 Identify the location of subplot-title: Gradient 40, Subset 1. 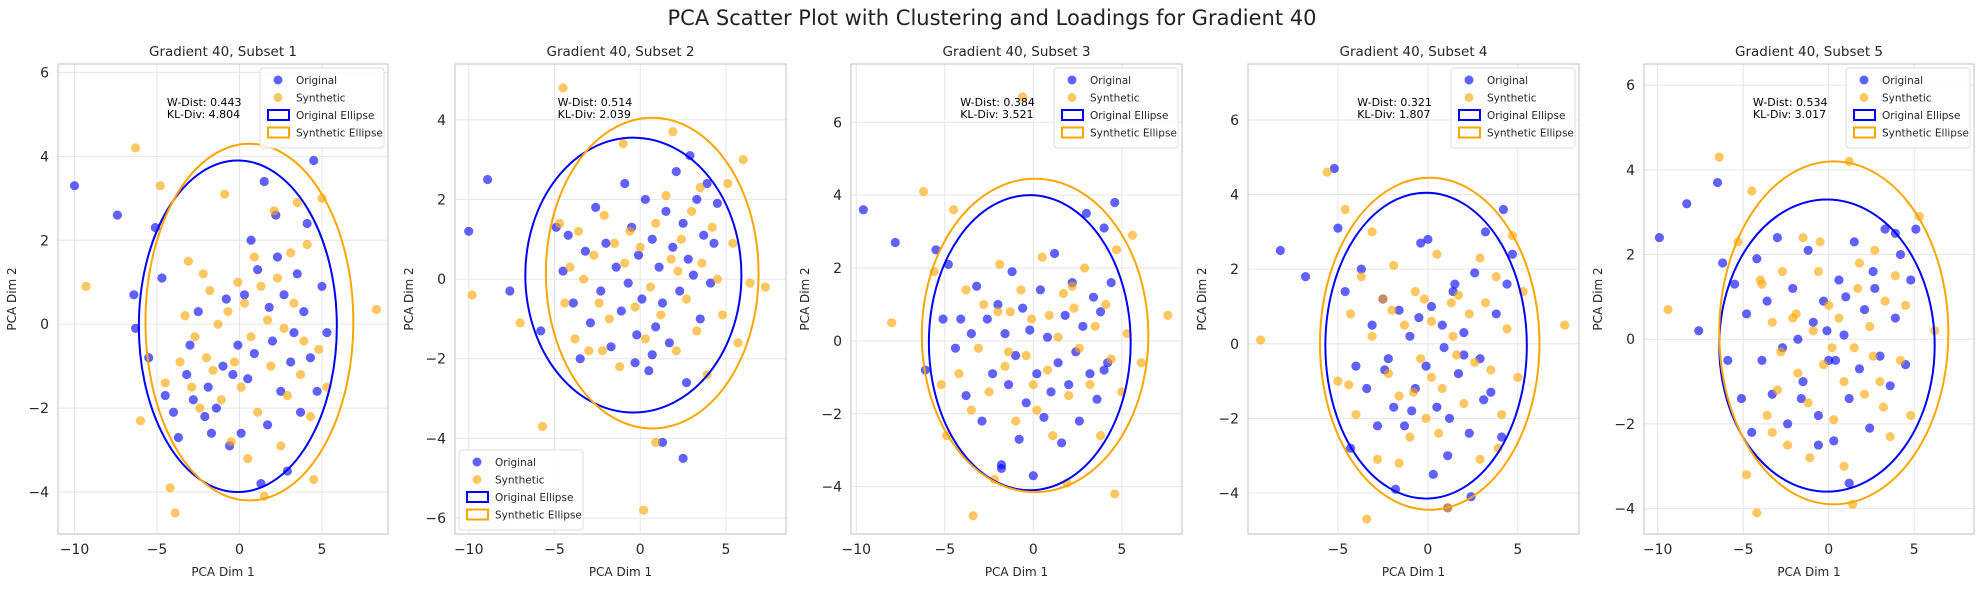
(223, 52).